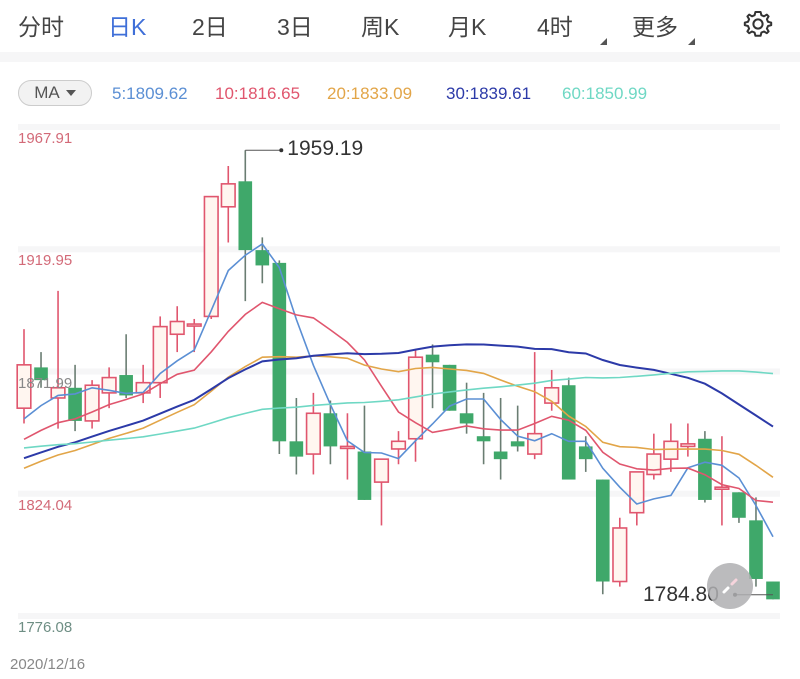  What do you see at coordinates (605, 93) in the screenshot?
I see `ma-value-4: 60:1850.99` at bounding box center [605, 93].